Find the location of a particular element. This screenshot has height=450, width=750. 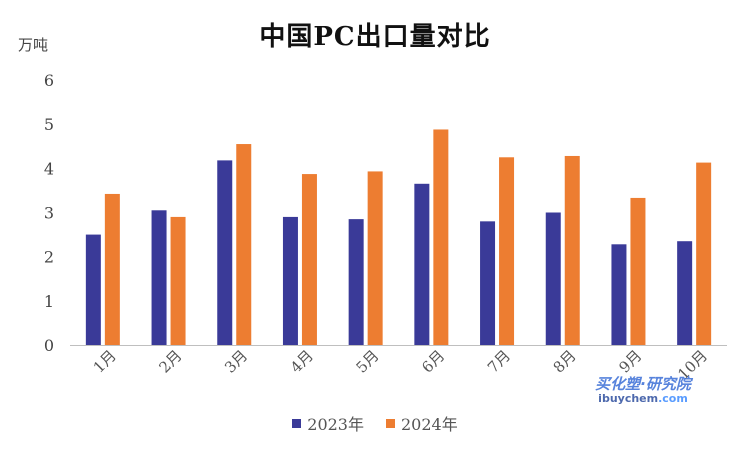

bar-series-1-8月 is located at coordinates (553, 278).